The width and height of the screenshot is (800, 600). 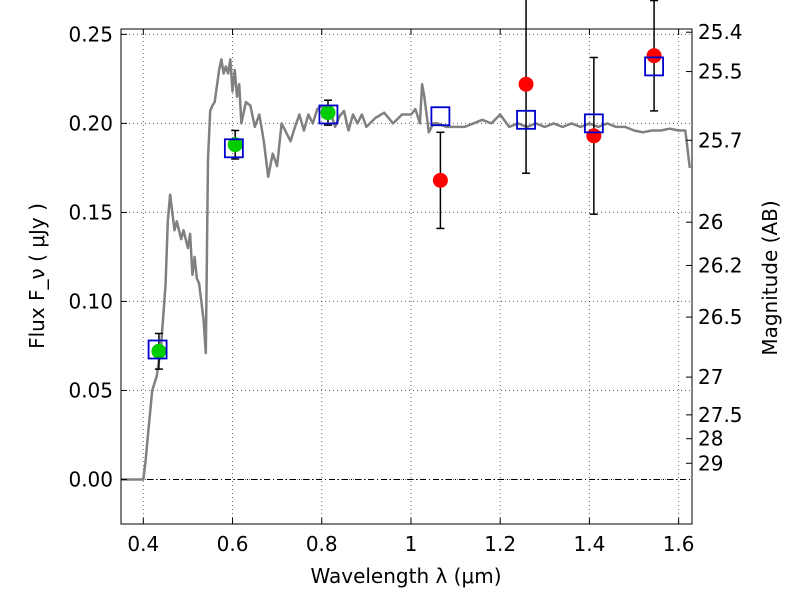 I want to click on y-axis-title-text: Flux F_ν ( μJy ), so click(x=37, y=276).